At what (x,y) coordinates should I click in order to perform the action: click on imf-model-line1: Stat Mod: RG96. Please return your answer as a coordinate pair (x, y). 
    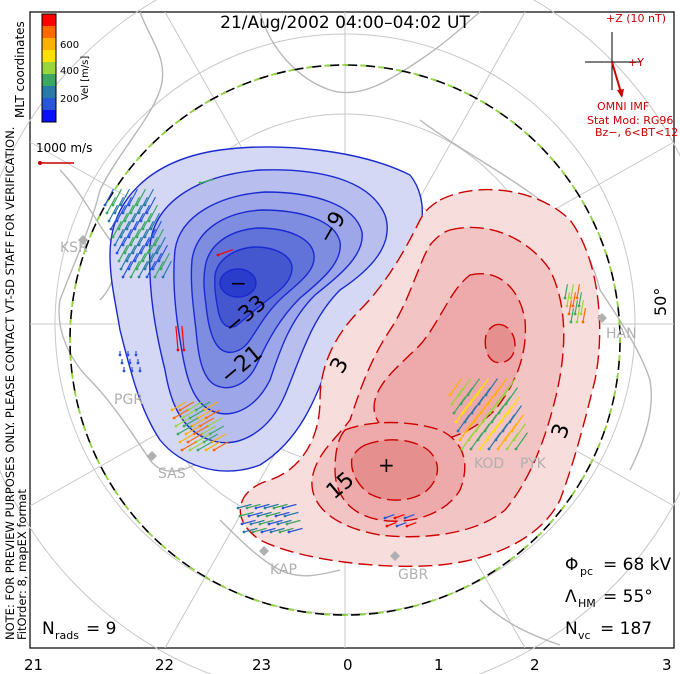
    Looking at the image, I should click on (630, 120).